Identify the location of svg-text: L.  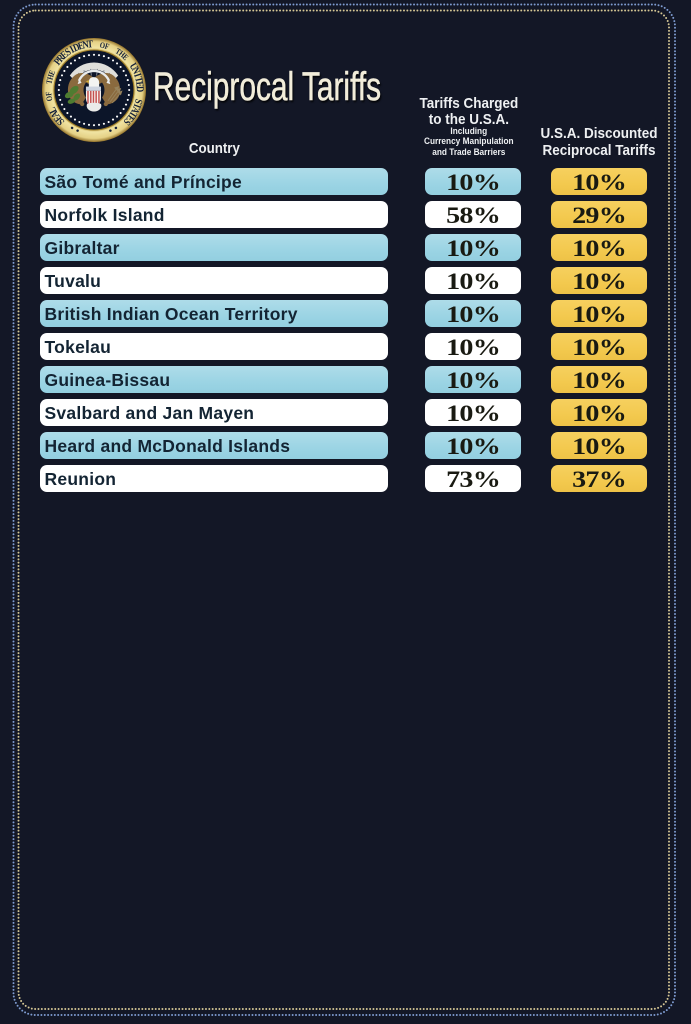
(52, 110).